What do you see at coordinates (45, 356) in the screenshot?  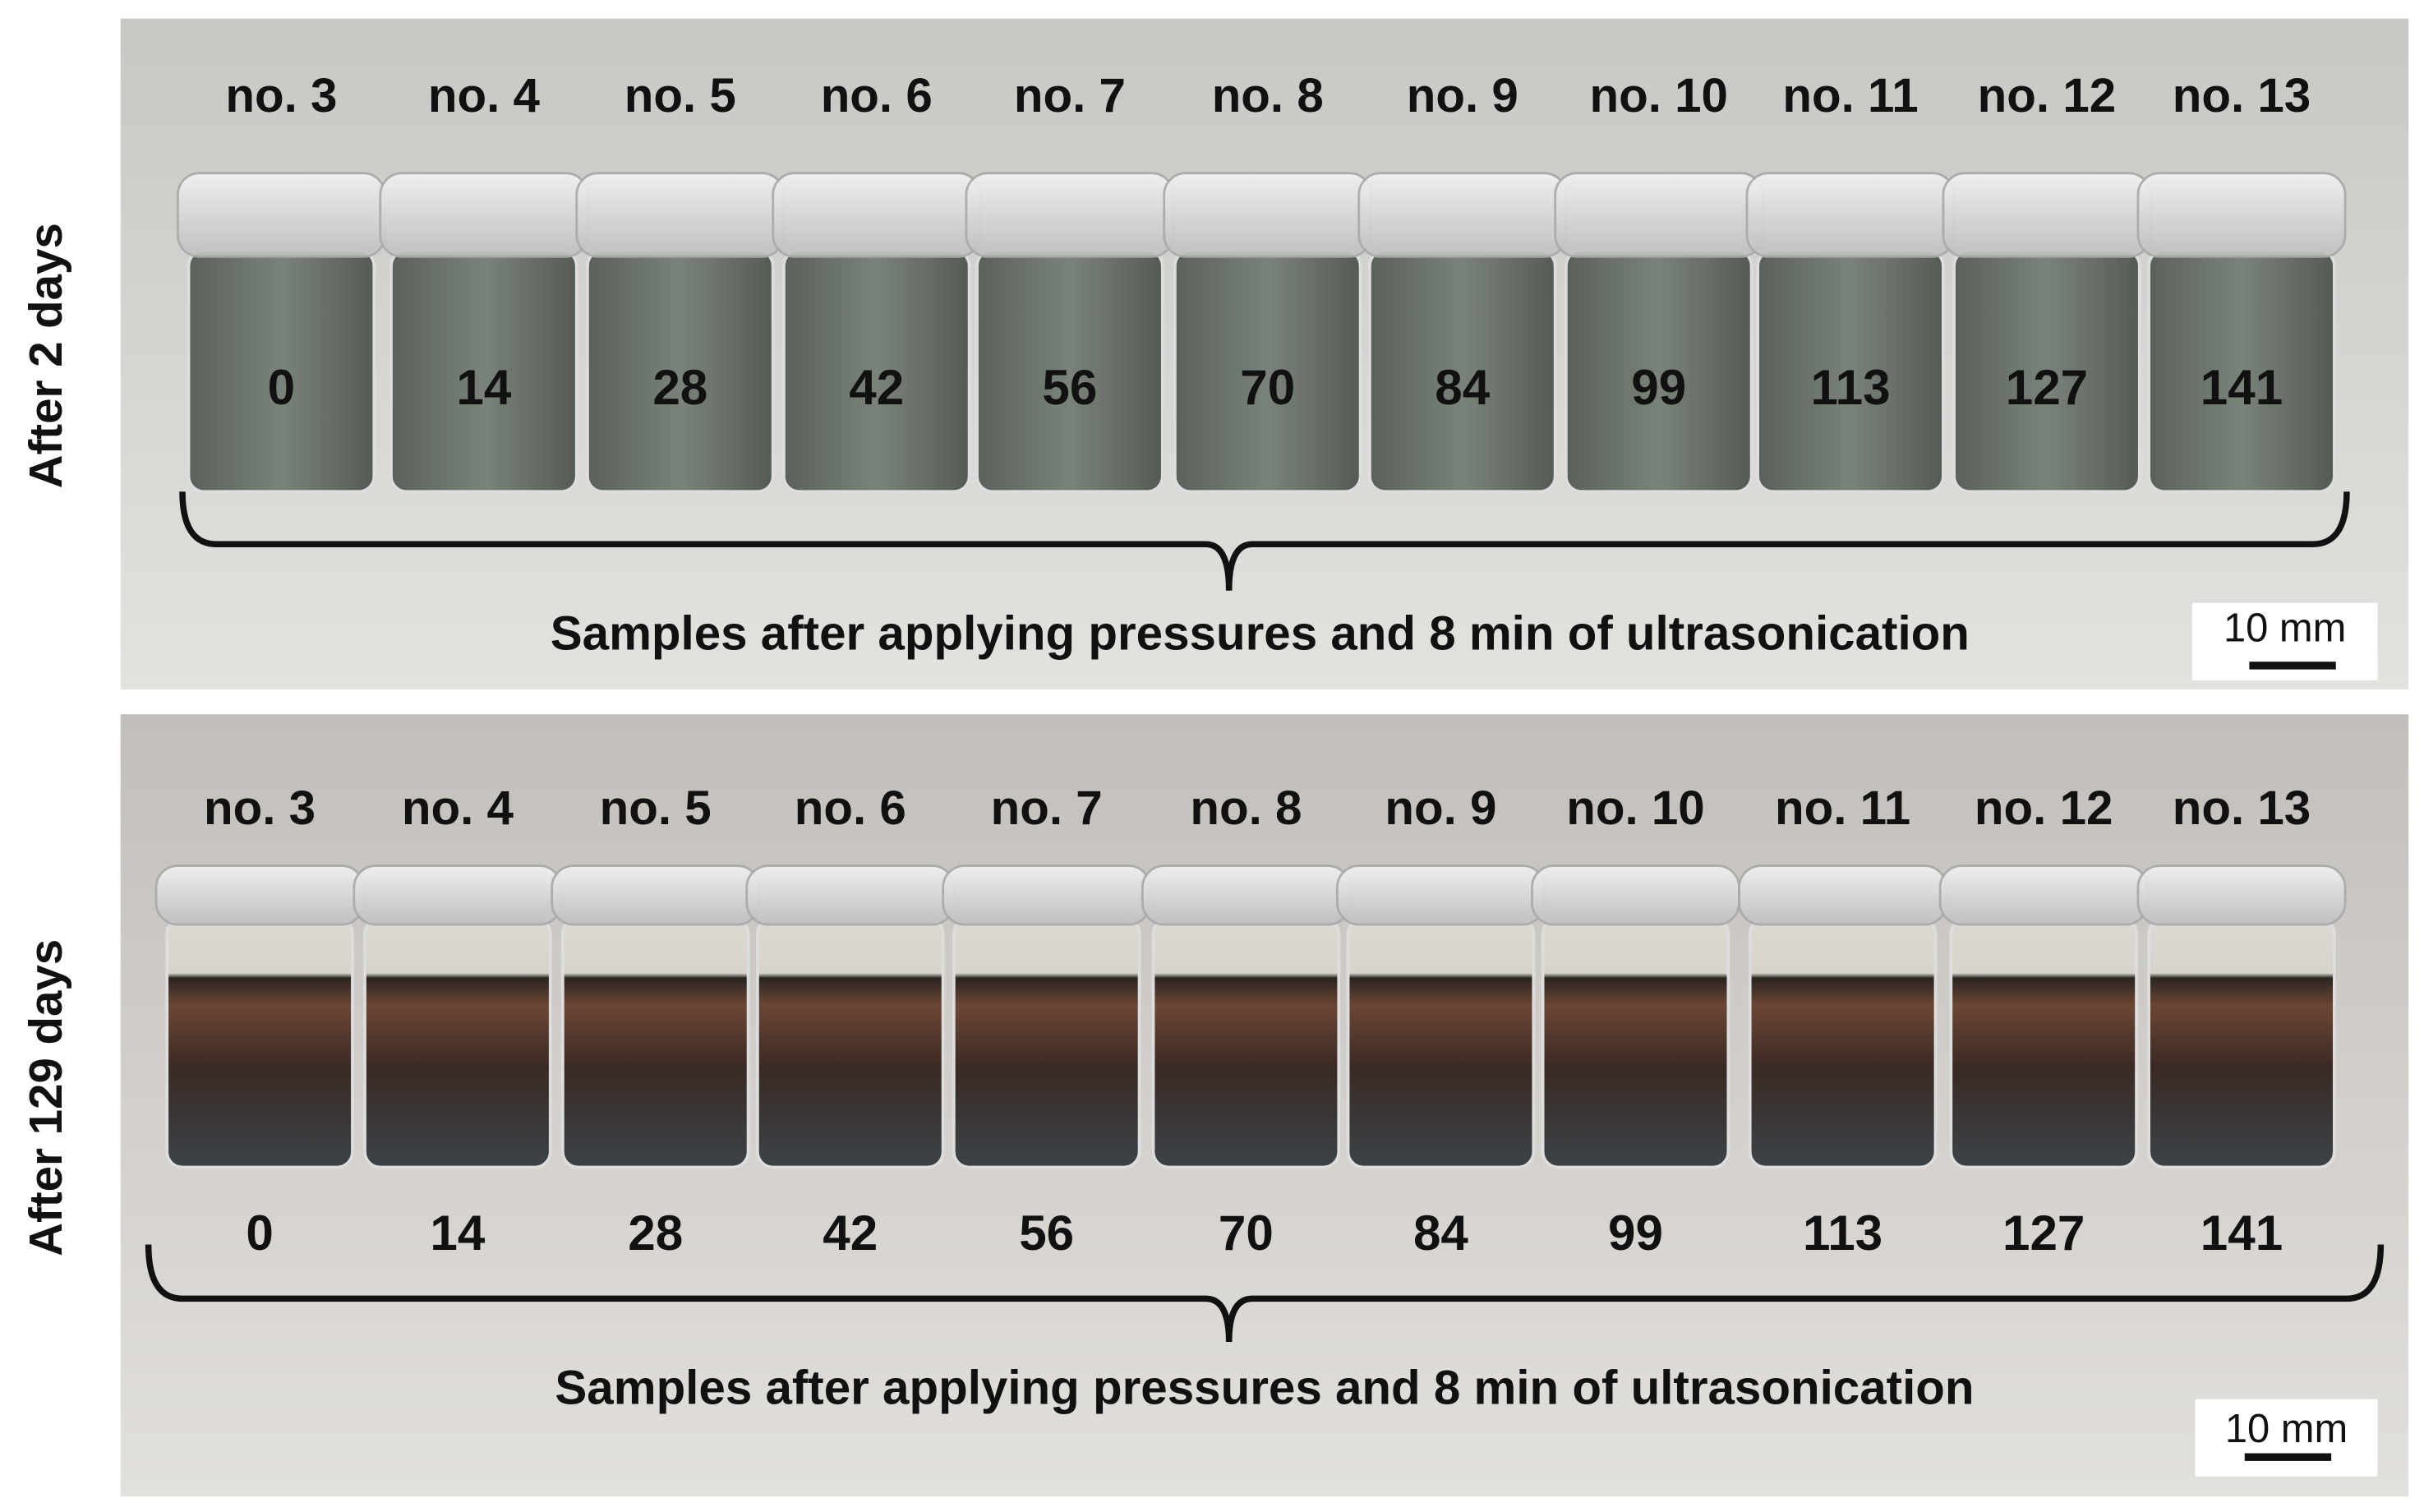 I see `side-label: After 2 days` at bounding box center [45, 356].